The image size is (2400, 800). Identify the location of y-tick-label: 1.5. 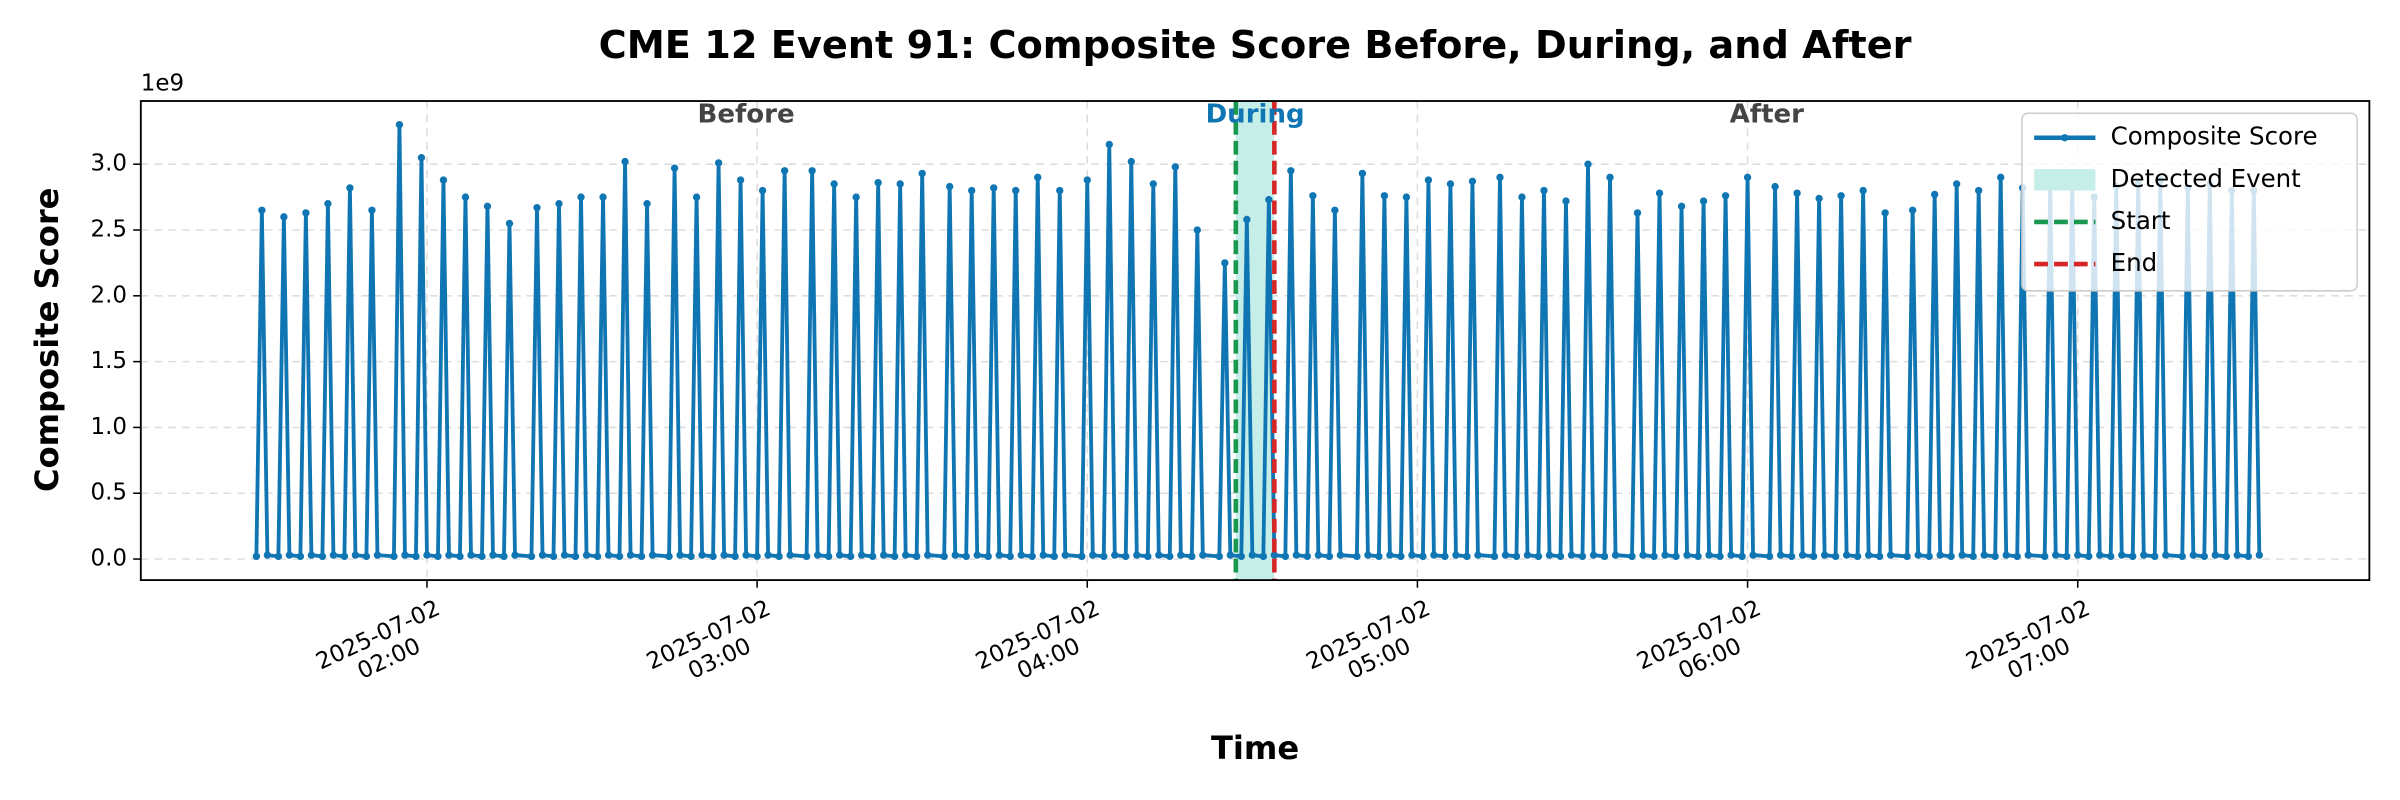
(109, 361).